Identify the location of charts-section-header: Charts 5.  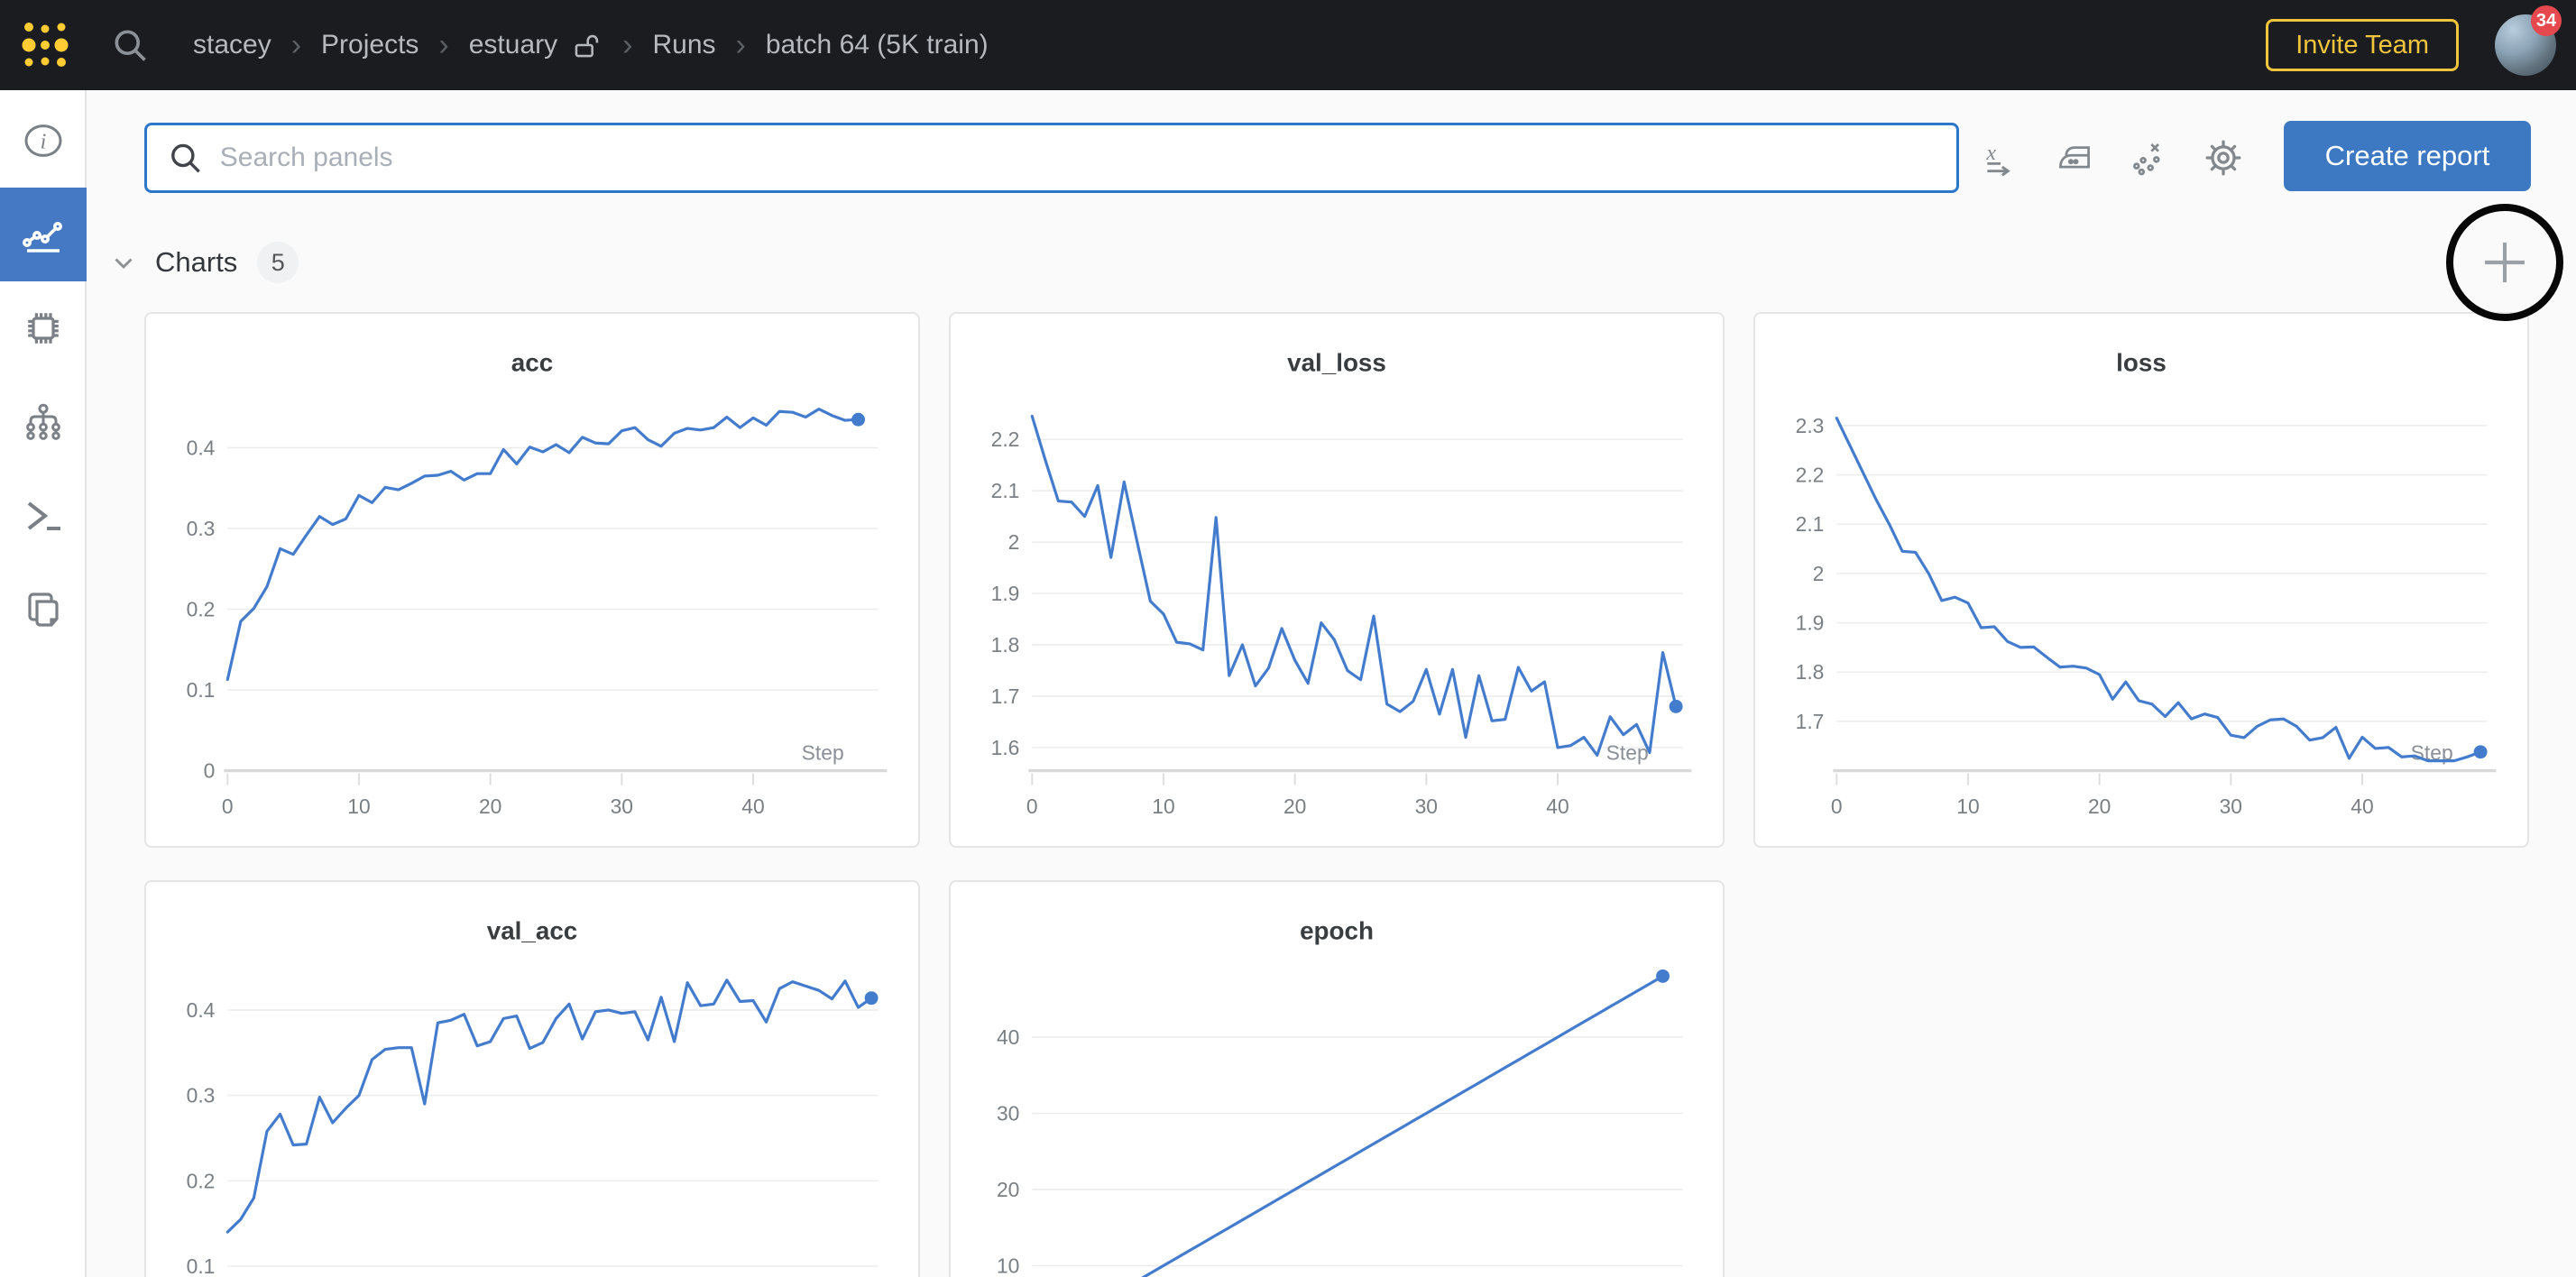
(203, 262).